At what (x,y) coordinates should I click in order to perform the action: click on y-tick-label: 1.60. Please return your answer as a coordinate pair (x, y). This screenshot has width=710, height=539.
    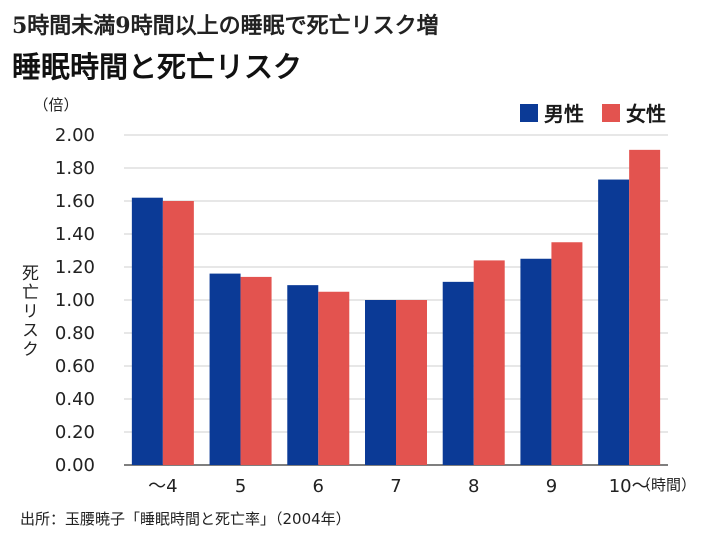
    Looking at the image, I should click on (75, 201).